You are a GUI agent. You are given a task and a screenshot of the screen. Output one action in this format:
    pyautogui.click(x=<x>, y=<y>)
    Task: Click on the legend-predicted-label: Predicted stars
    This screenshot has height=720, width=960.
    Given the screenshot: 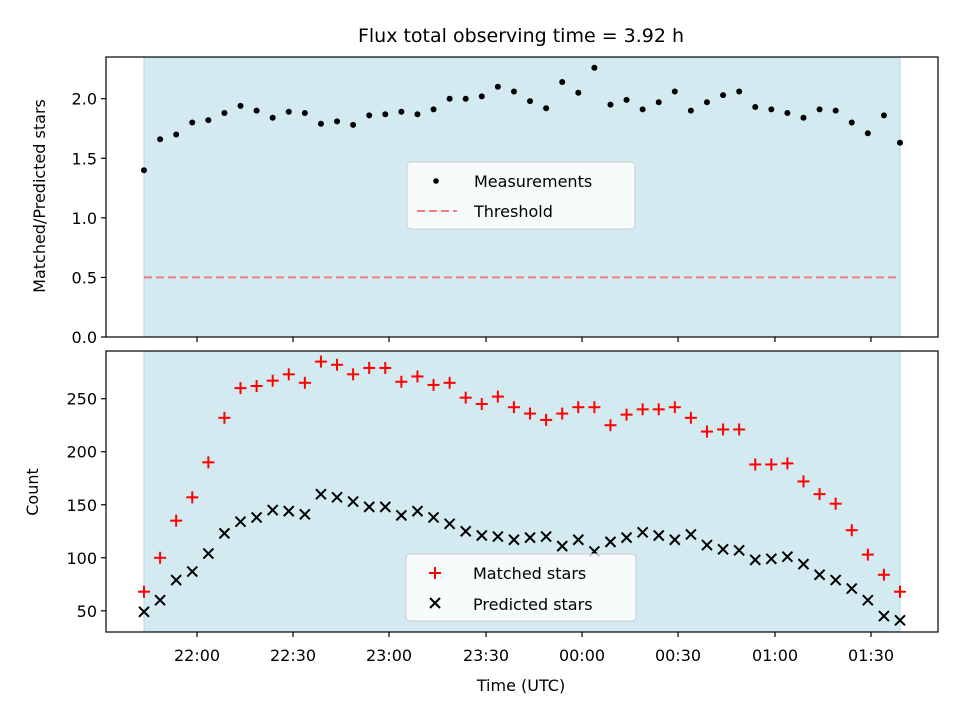 What is the action you would take?
    pyautogui.click(x=533, y=604)
    